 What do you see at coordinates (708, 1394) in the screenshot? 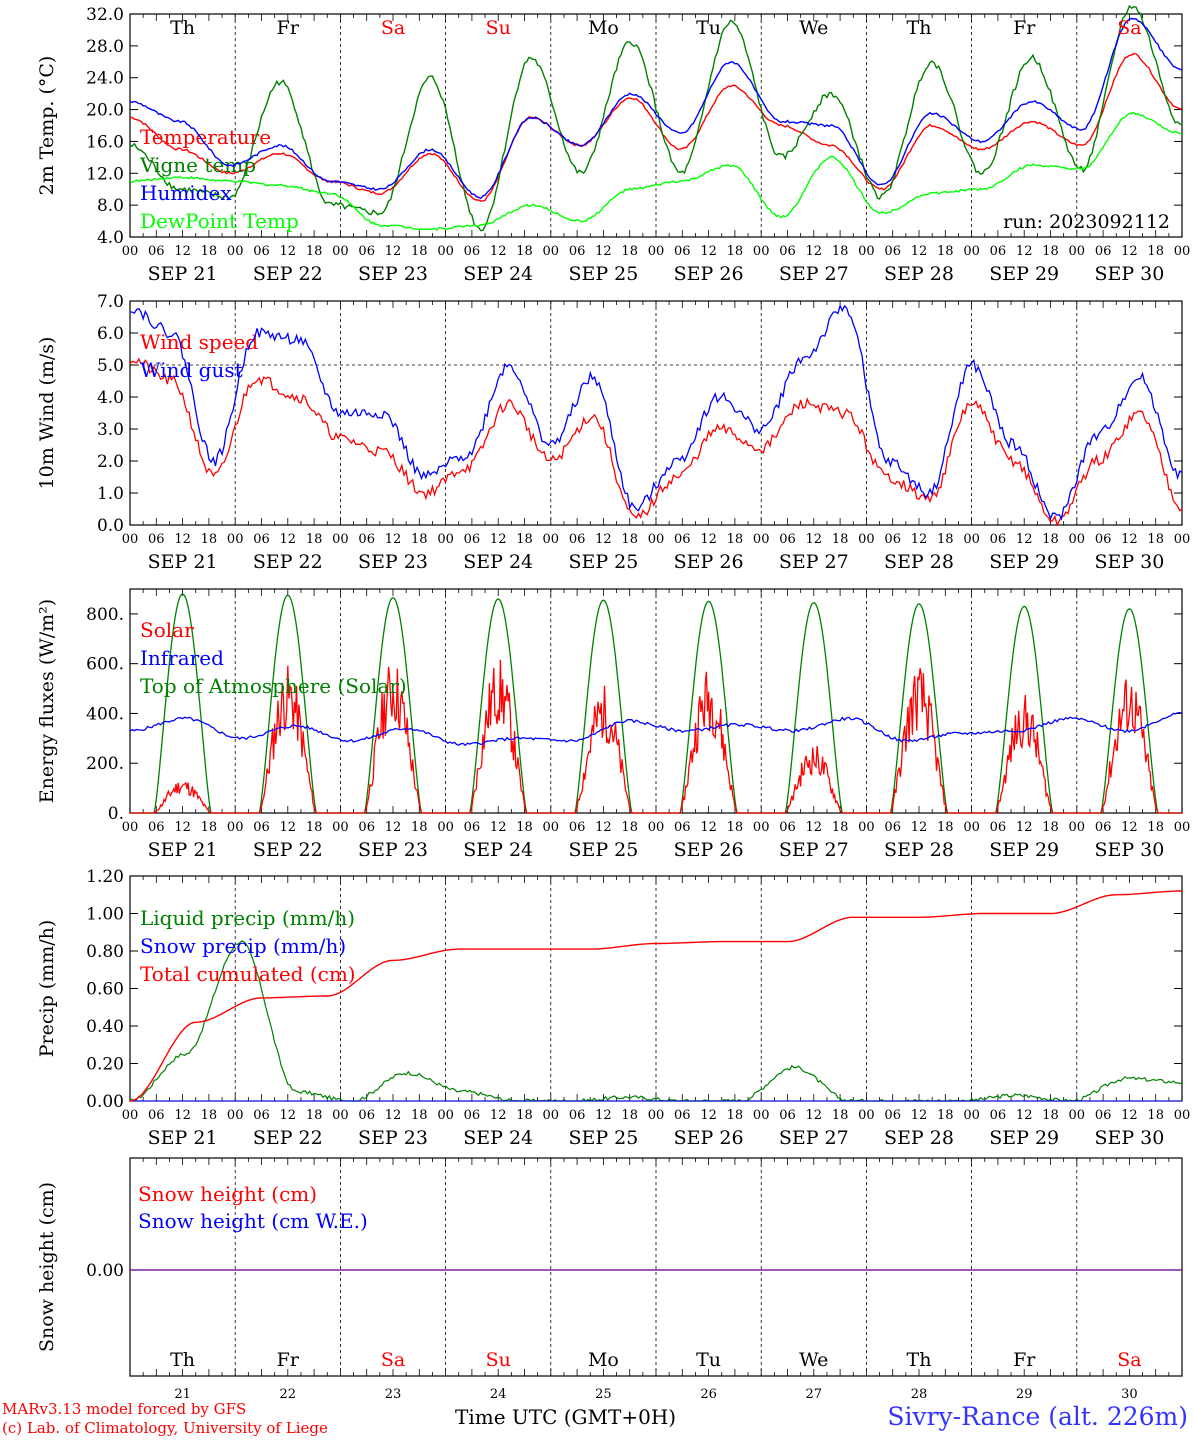
I see `day-number-label: 26` at bounding box center [708, 1394].